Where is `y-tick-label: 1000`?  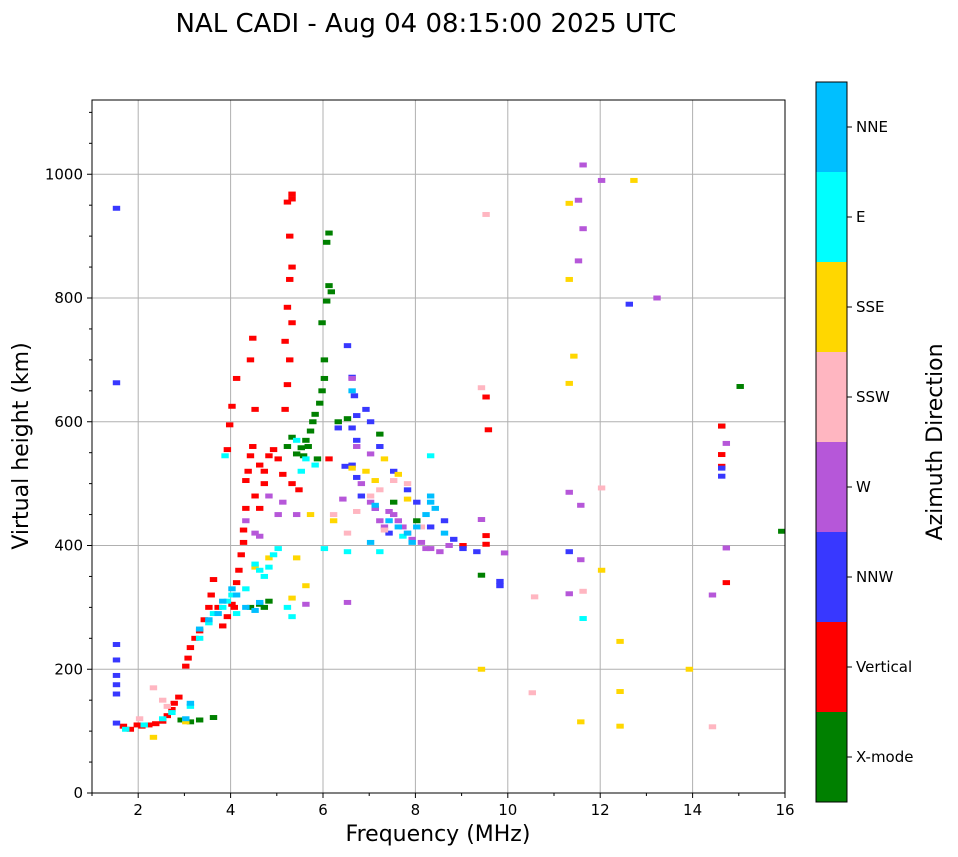
y-tick-label: 1000 is located at coordinates (64, 174).